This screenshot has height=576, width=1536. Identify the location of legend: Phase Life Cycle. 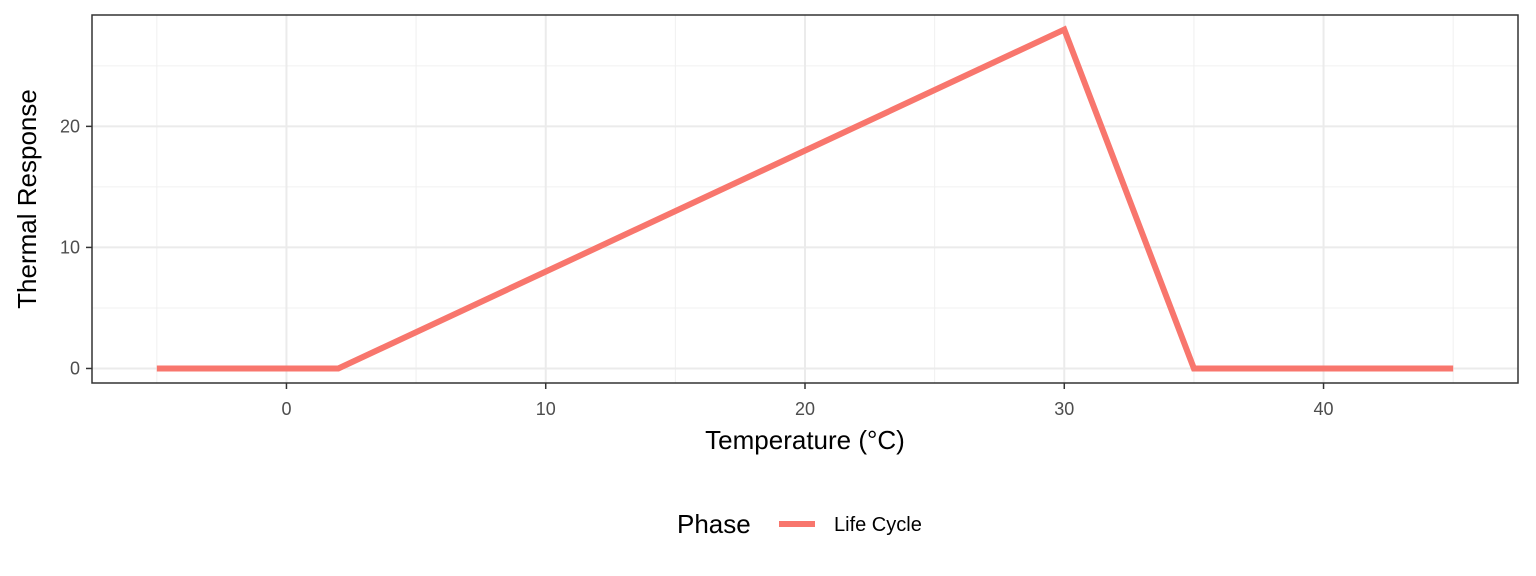
(799, 524).